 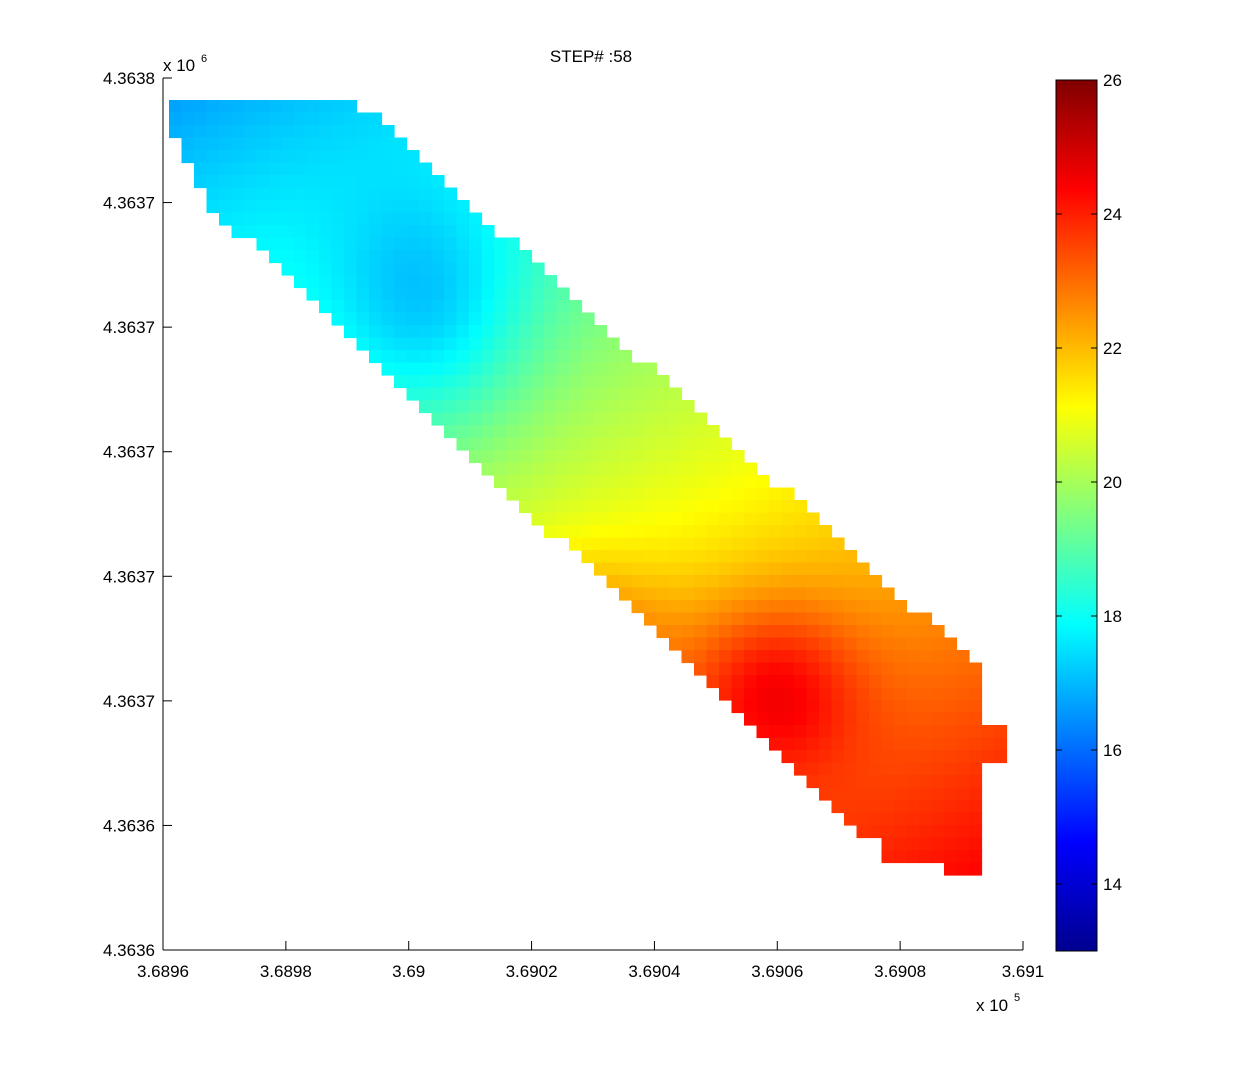 What do you see at coordinates (532, 971) in the screenshot?
I see `x-tick-label: 3.6902` at bounding box center [532, 971].